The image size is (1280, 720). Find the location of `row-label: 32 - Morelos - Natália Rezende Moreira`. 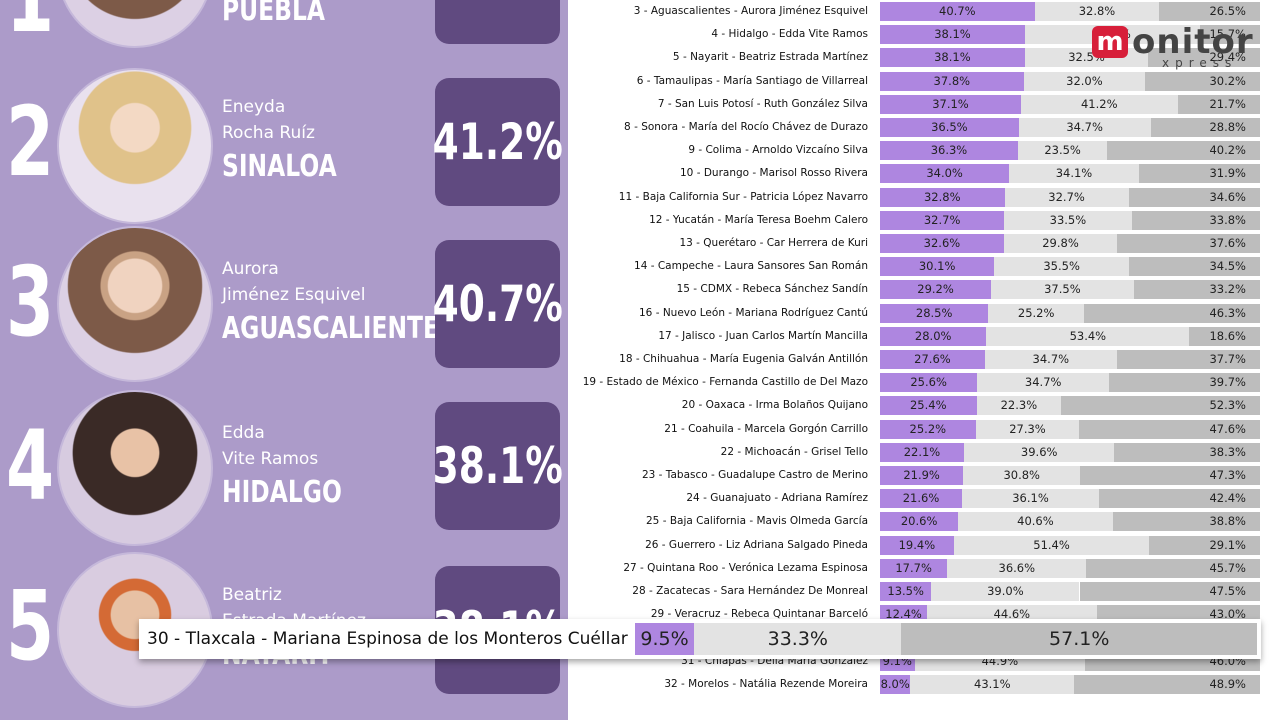

row-label: 32 - Morelos - Natália Rezende Moreira is located at coordinates (766, 683).